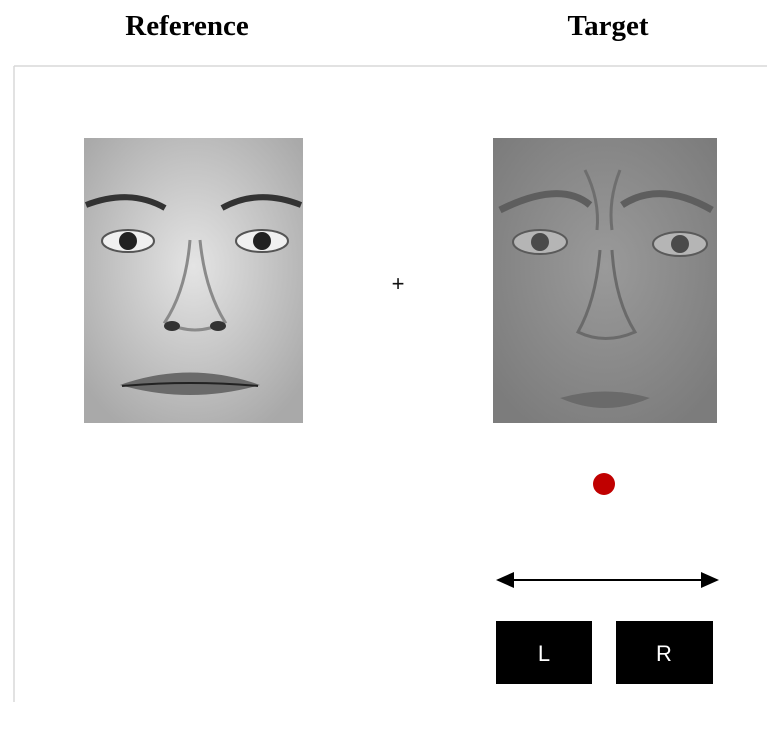 This screenshot has width=767, height=730. Describe the element at coordinates (604, 484) in the screenshot. I see `response-cue` at that location.